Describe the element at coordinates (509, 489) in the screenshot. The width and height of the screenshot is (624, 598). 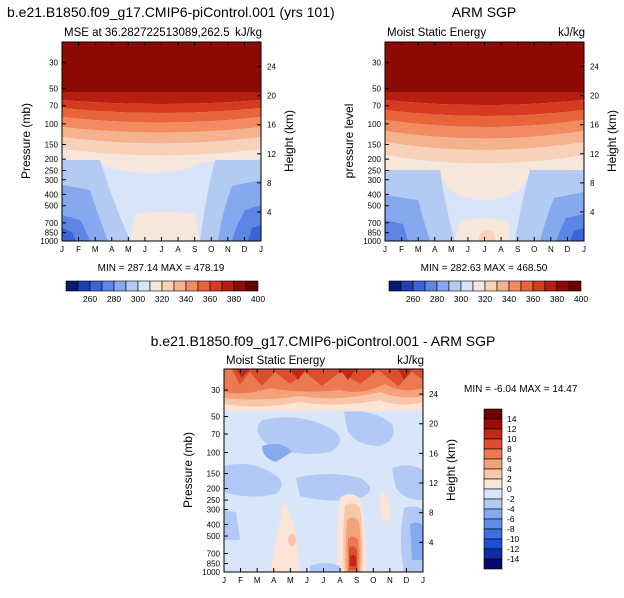
I see `colorbar-label: 0` at that location.